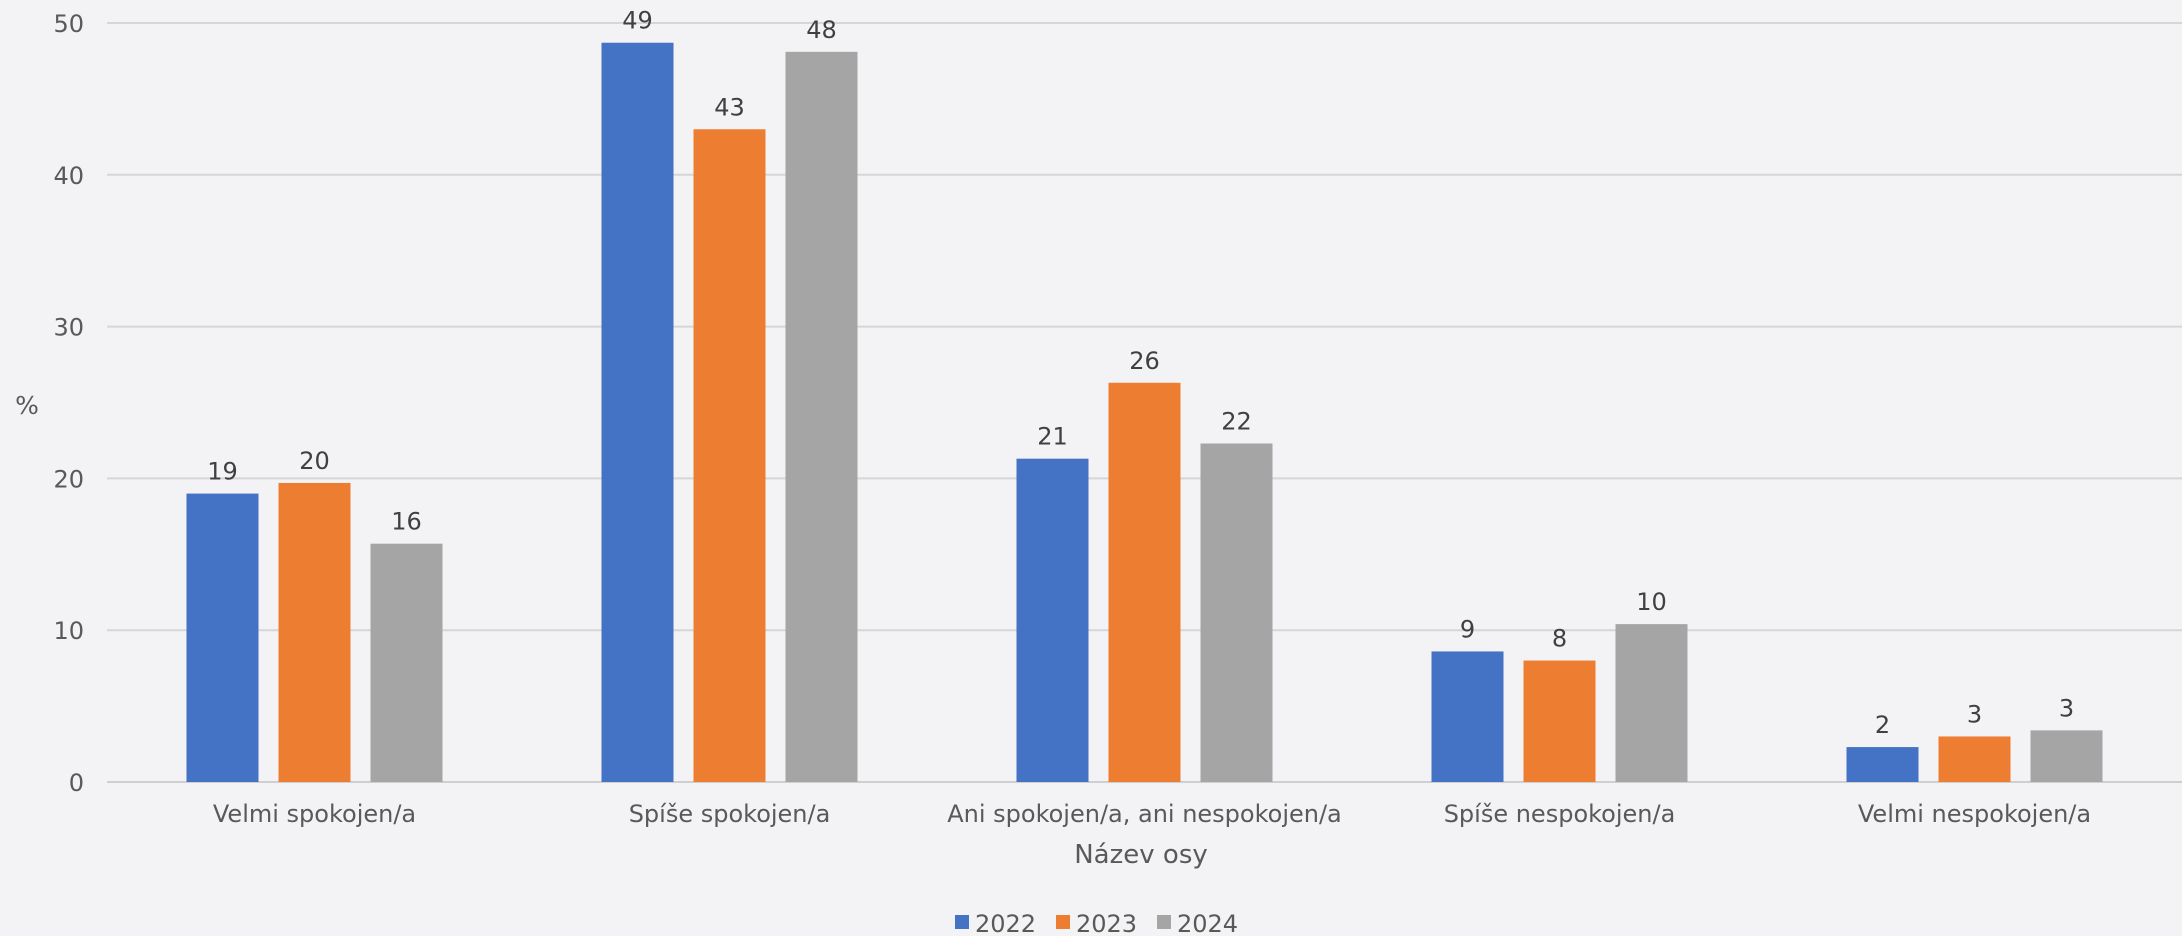  Describe the element at coordinates (1207, 923) in the screenshot. I see `legend-label: 2024` at that location.